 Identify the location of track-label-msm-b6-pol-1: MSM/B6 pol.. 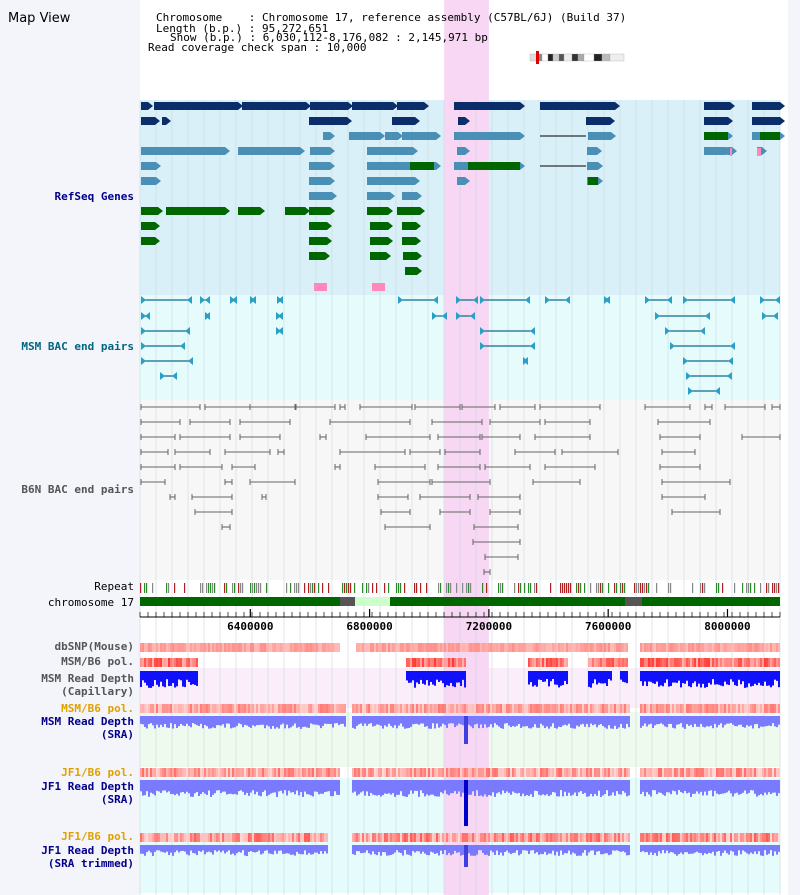
(97, 661).